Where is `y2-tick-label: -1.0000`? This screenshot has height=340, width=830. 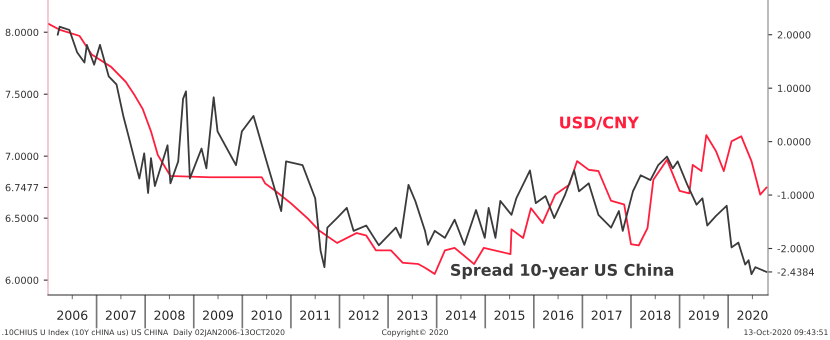
y2-tick-label: -1.0000 is located at coordinates (796, 195).